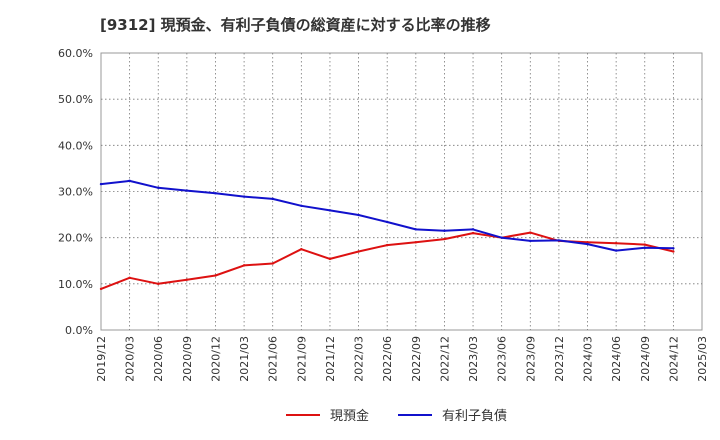 The width and height of the screenshot is (720, 440). Describe the element at coordinates (244, 359) in the screenshot. I see `x-tick-label: 2021/03` at that location.